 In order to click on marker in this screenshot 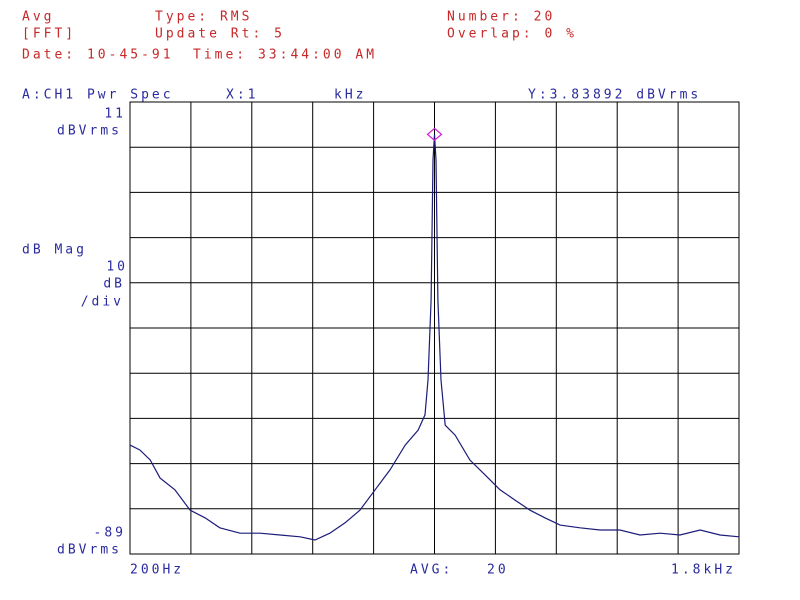, I will do `click(434, 134)`.